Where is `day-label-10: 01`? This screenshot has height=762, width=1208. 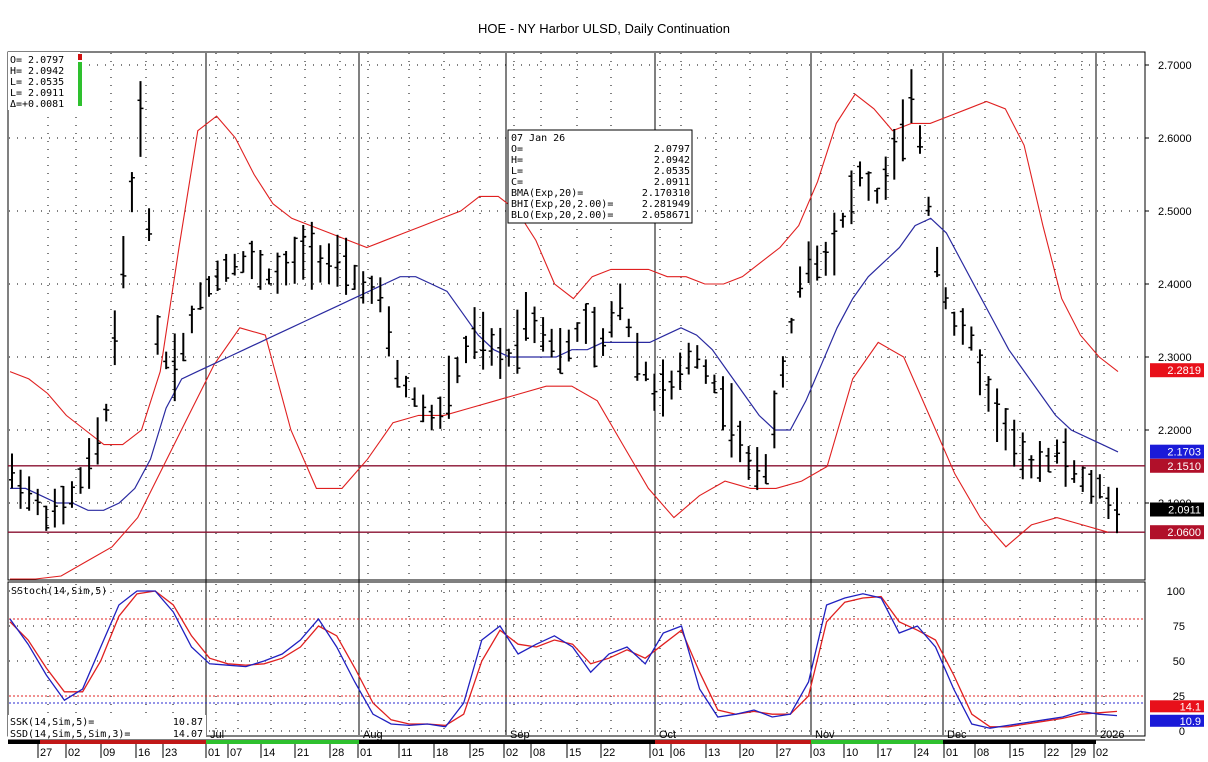 day-label-10: 01 is located at coordinates (366, 753).